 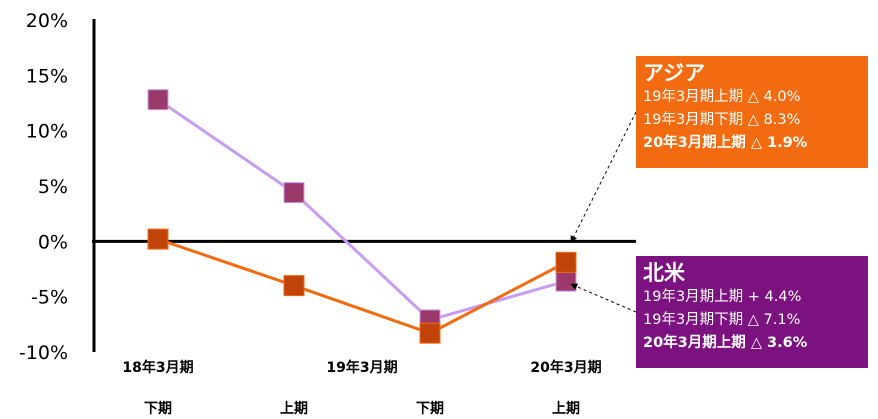 What do you see at coordinates (53, 242) in the screenshot?
I see `y-tick-label: 0%` at bounding box center [53, 242].